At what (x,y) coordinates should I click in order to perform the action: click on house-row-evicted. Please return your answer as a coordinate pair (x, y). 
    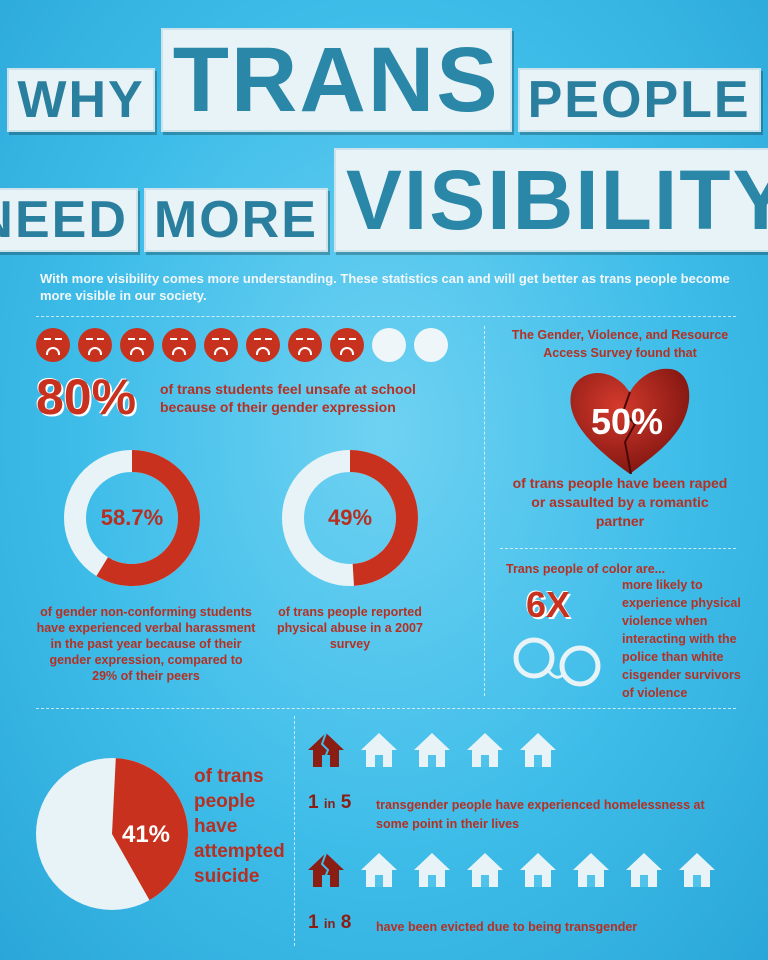
    Looking at the image, I should click on (511, 872).